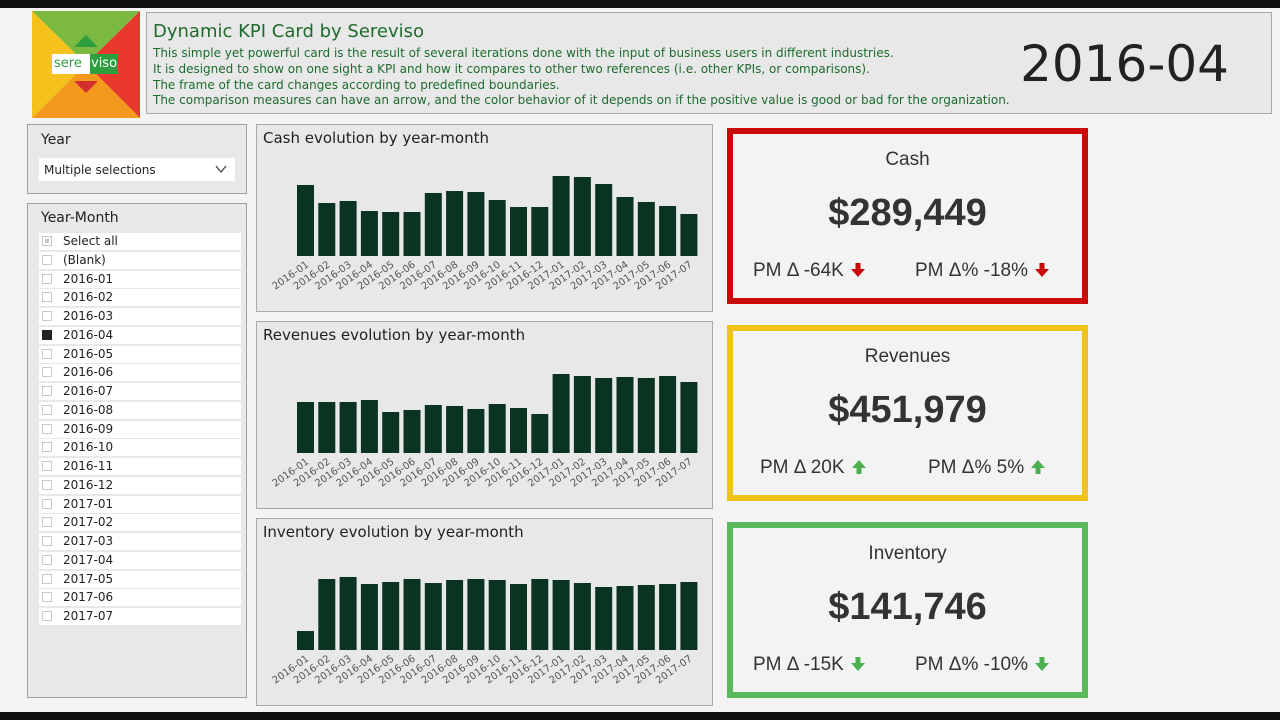 Image resolution: width=1280 pixels, height=720 pixels. Describe the element at coordinates (140, 260) in the screenshot. I see `year-month-option: (Blank)` at that location.